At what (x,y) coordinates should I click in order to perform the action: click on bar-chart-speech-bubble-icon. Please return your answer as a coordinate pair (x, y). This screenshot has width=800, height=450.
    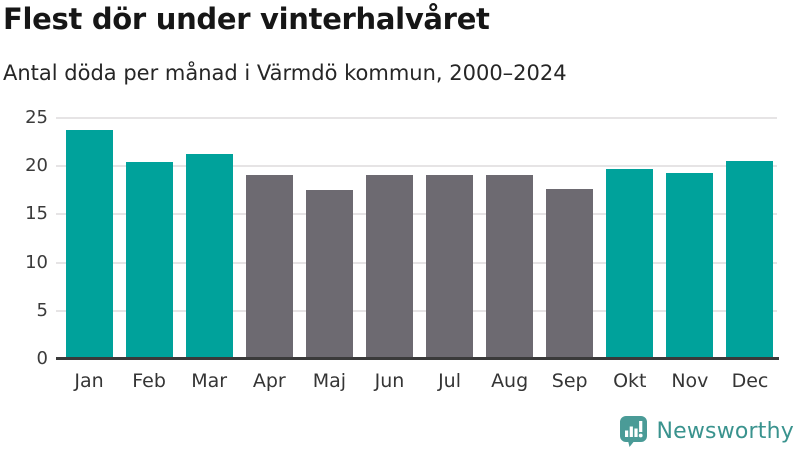
    Looking at the image, I should click on (634, 431).